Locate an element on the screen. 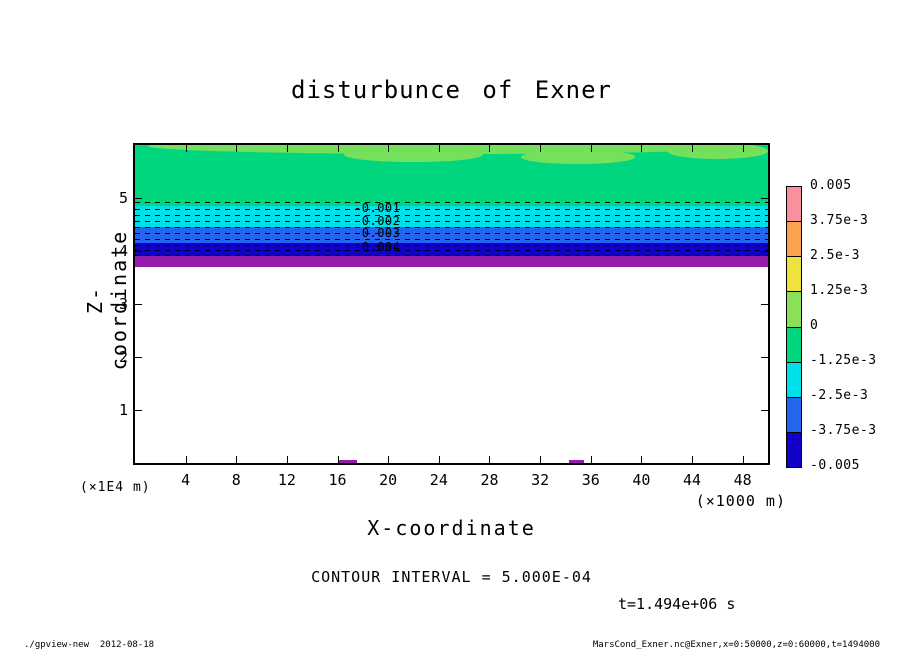 Image resolution: width=904 pixels, height=654 pixels. colorbar-label: -2.5e-3 is located at coordinates (839, 395).